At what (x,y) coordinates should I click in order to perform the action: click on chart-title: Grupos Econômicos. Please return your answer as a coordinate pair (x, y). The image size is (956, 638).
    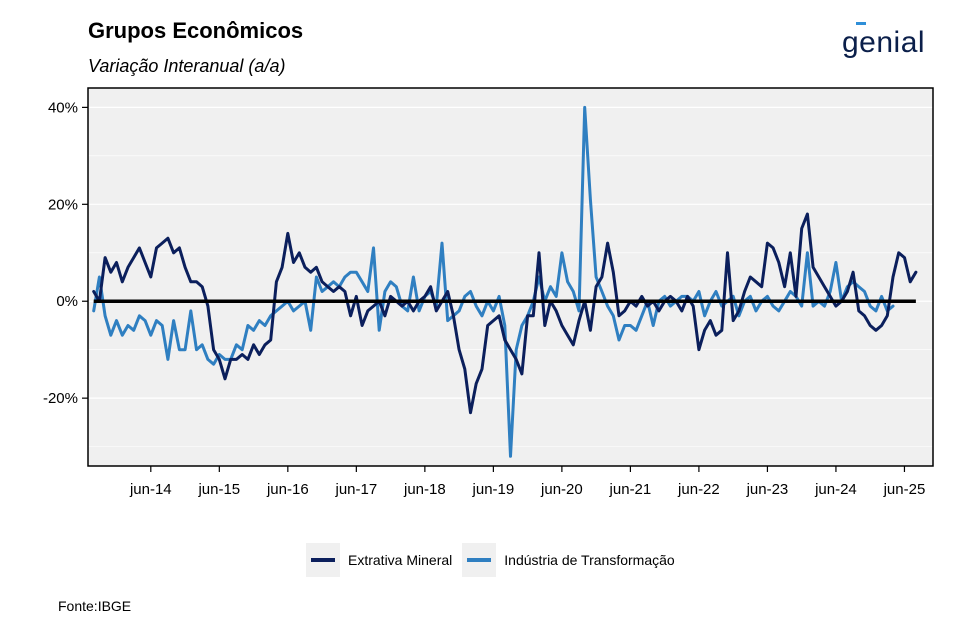
    Looking at the image, I should click on (196, 30).